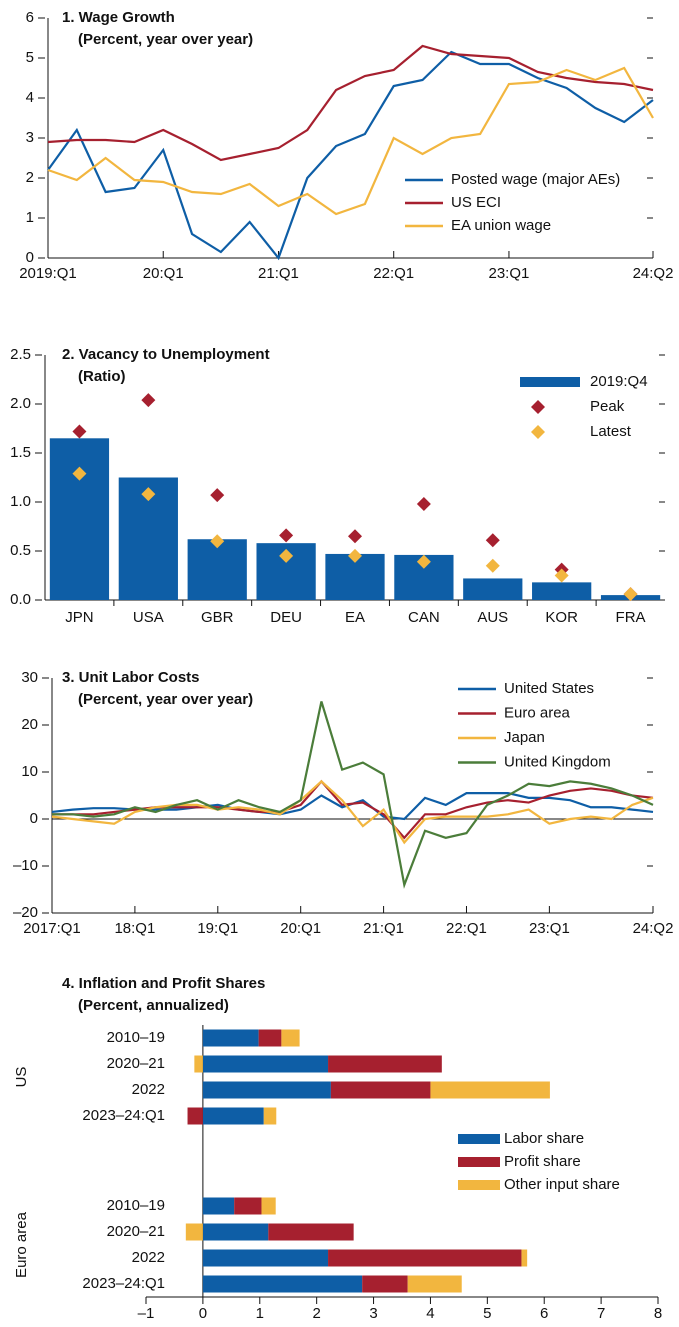 The width and height of the screenshot is (679, 1327). I want to click on x-tick-label: 7, so click(601, 1313).